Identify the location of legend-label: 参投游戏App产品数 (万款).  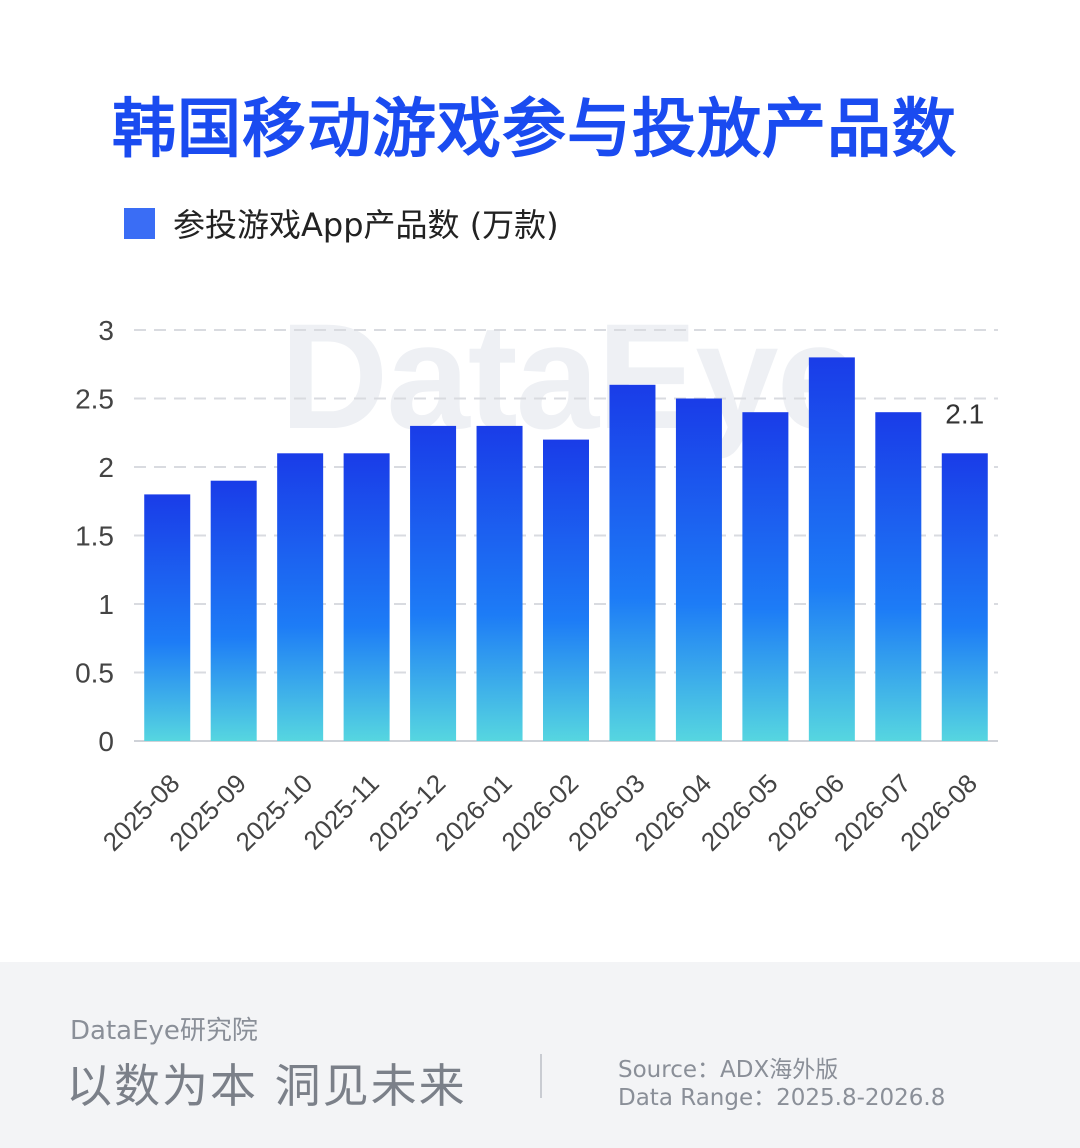
(366, 225).